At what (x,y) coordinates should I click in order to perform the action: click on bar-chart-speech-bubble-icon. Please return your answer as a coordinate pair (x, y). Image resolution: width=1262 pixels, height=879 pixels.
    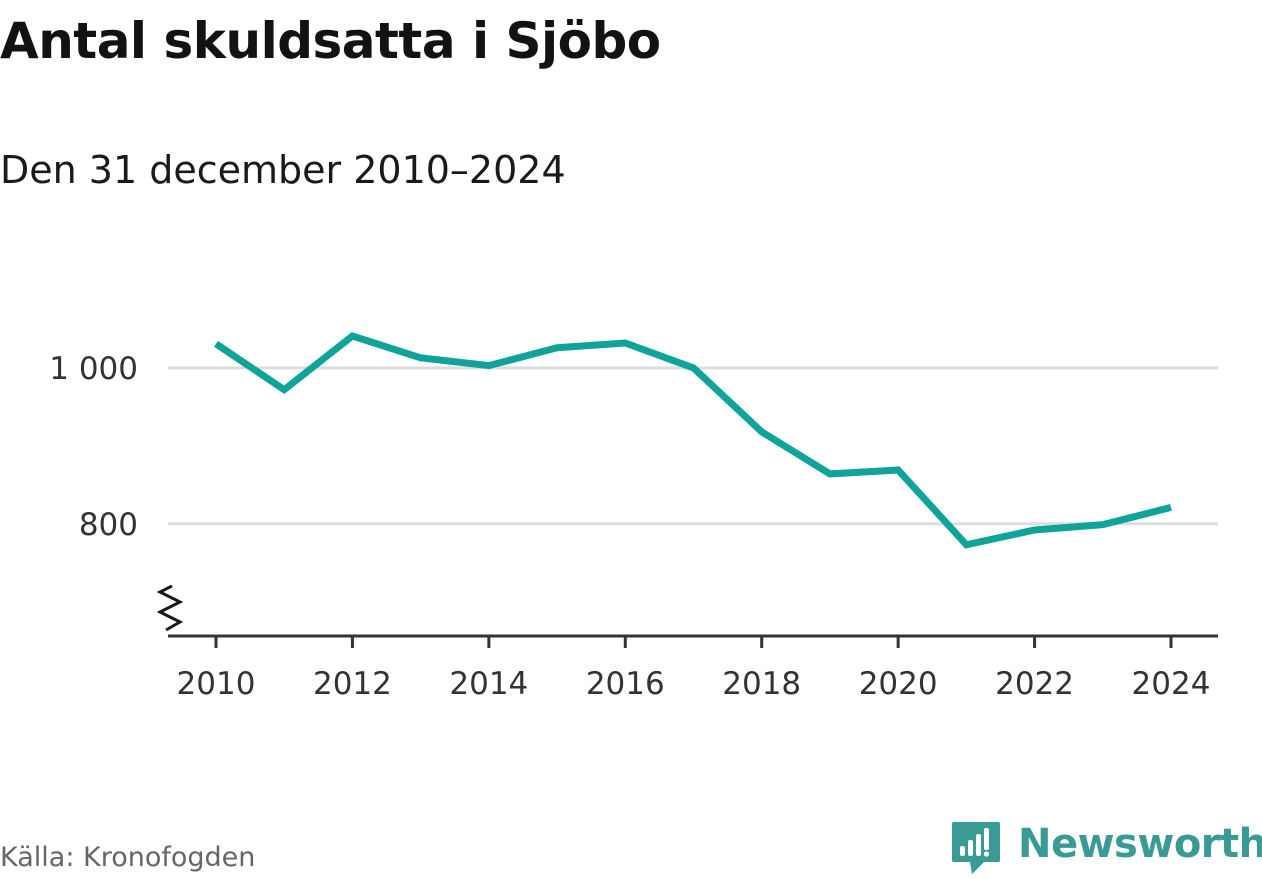
    Looking at the image, I should click on (976, 848).